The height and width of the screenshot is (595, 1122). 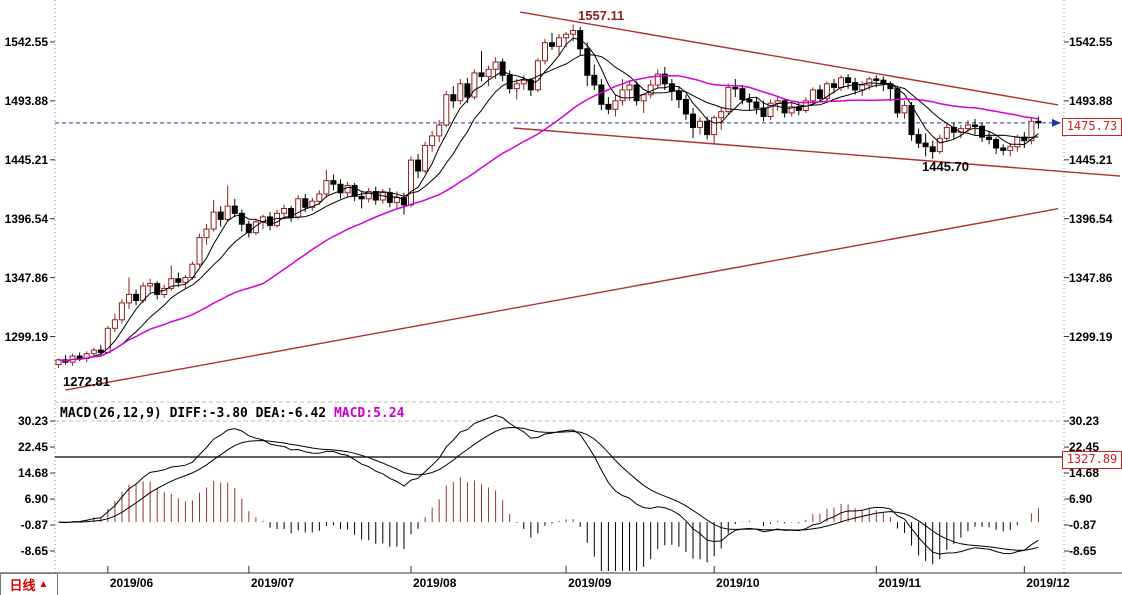 I want to click on period-selector: 日线 ▲, so click(x=29, y=584).